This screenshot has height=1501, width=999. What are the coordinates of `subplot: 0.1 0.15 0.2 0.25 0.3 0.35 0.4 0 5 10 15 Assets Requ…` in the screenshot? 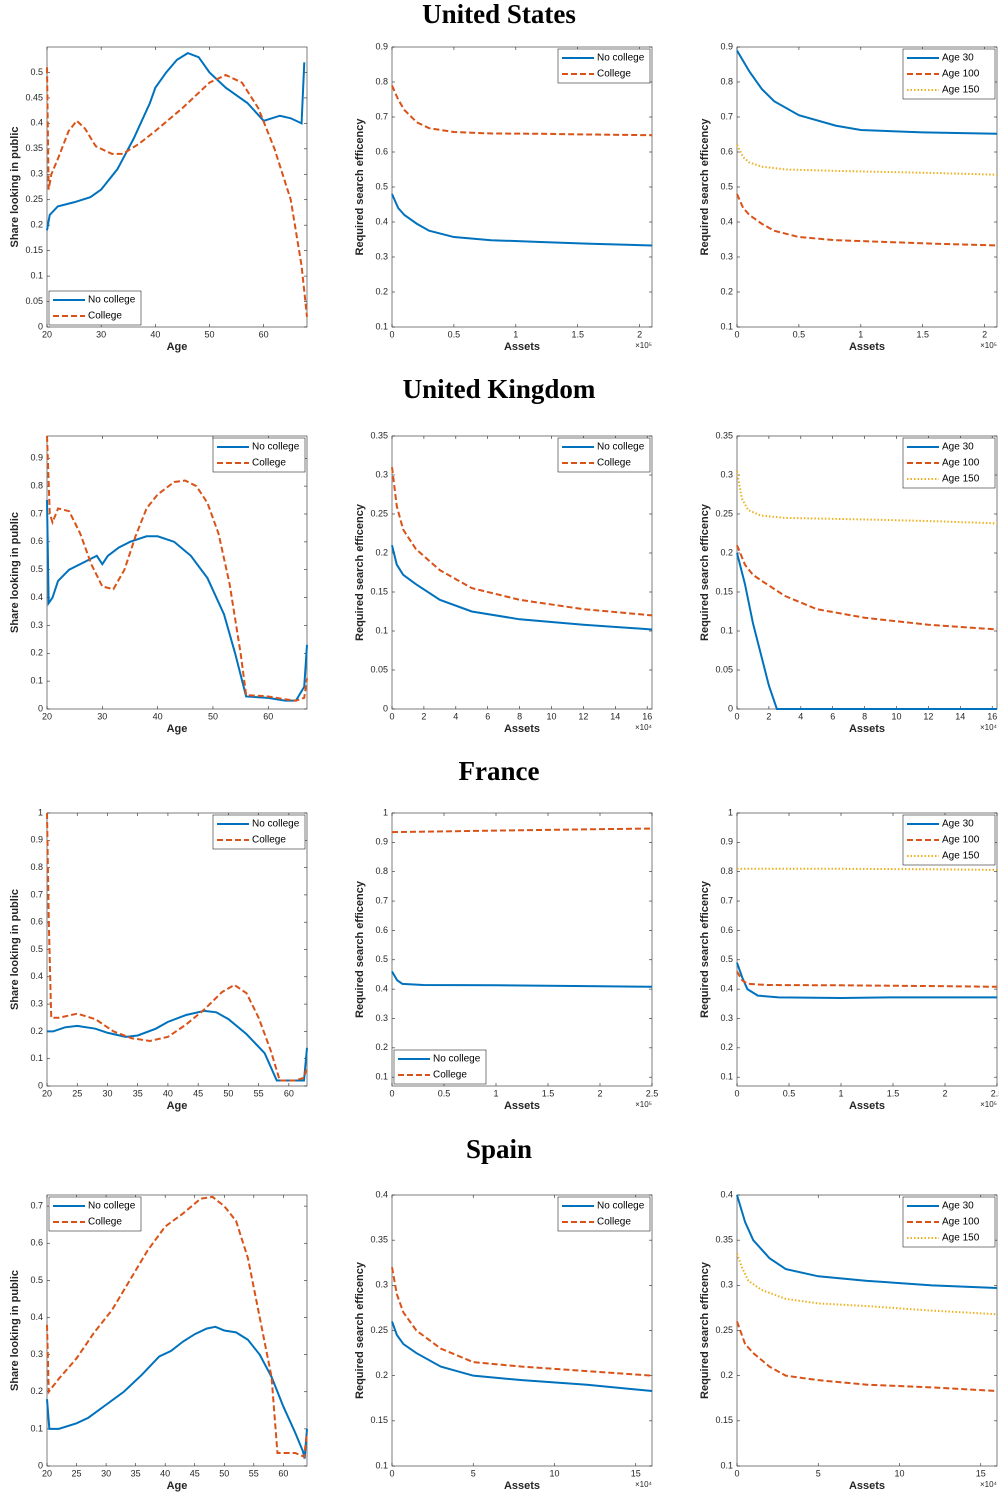 It's located at (848, 1340).